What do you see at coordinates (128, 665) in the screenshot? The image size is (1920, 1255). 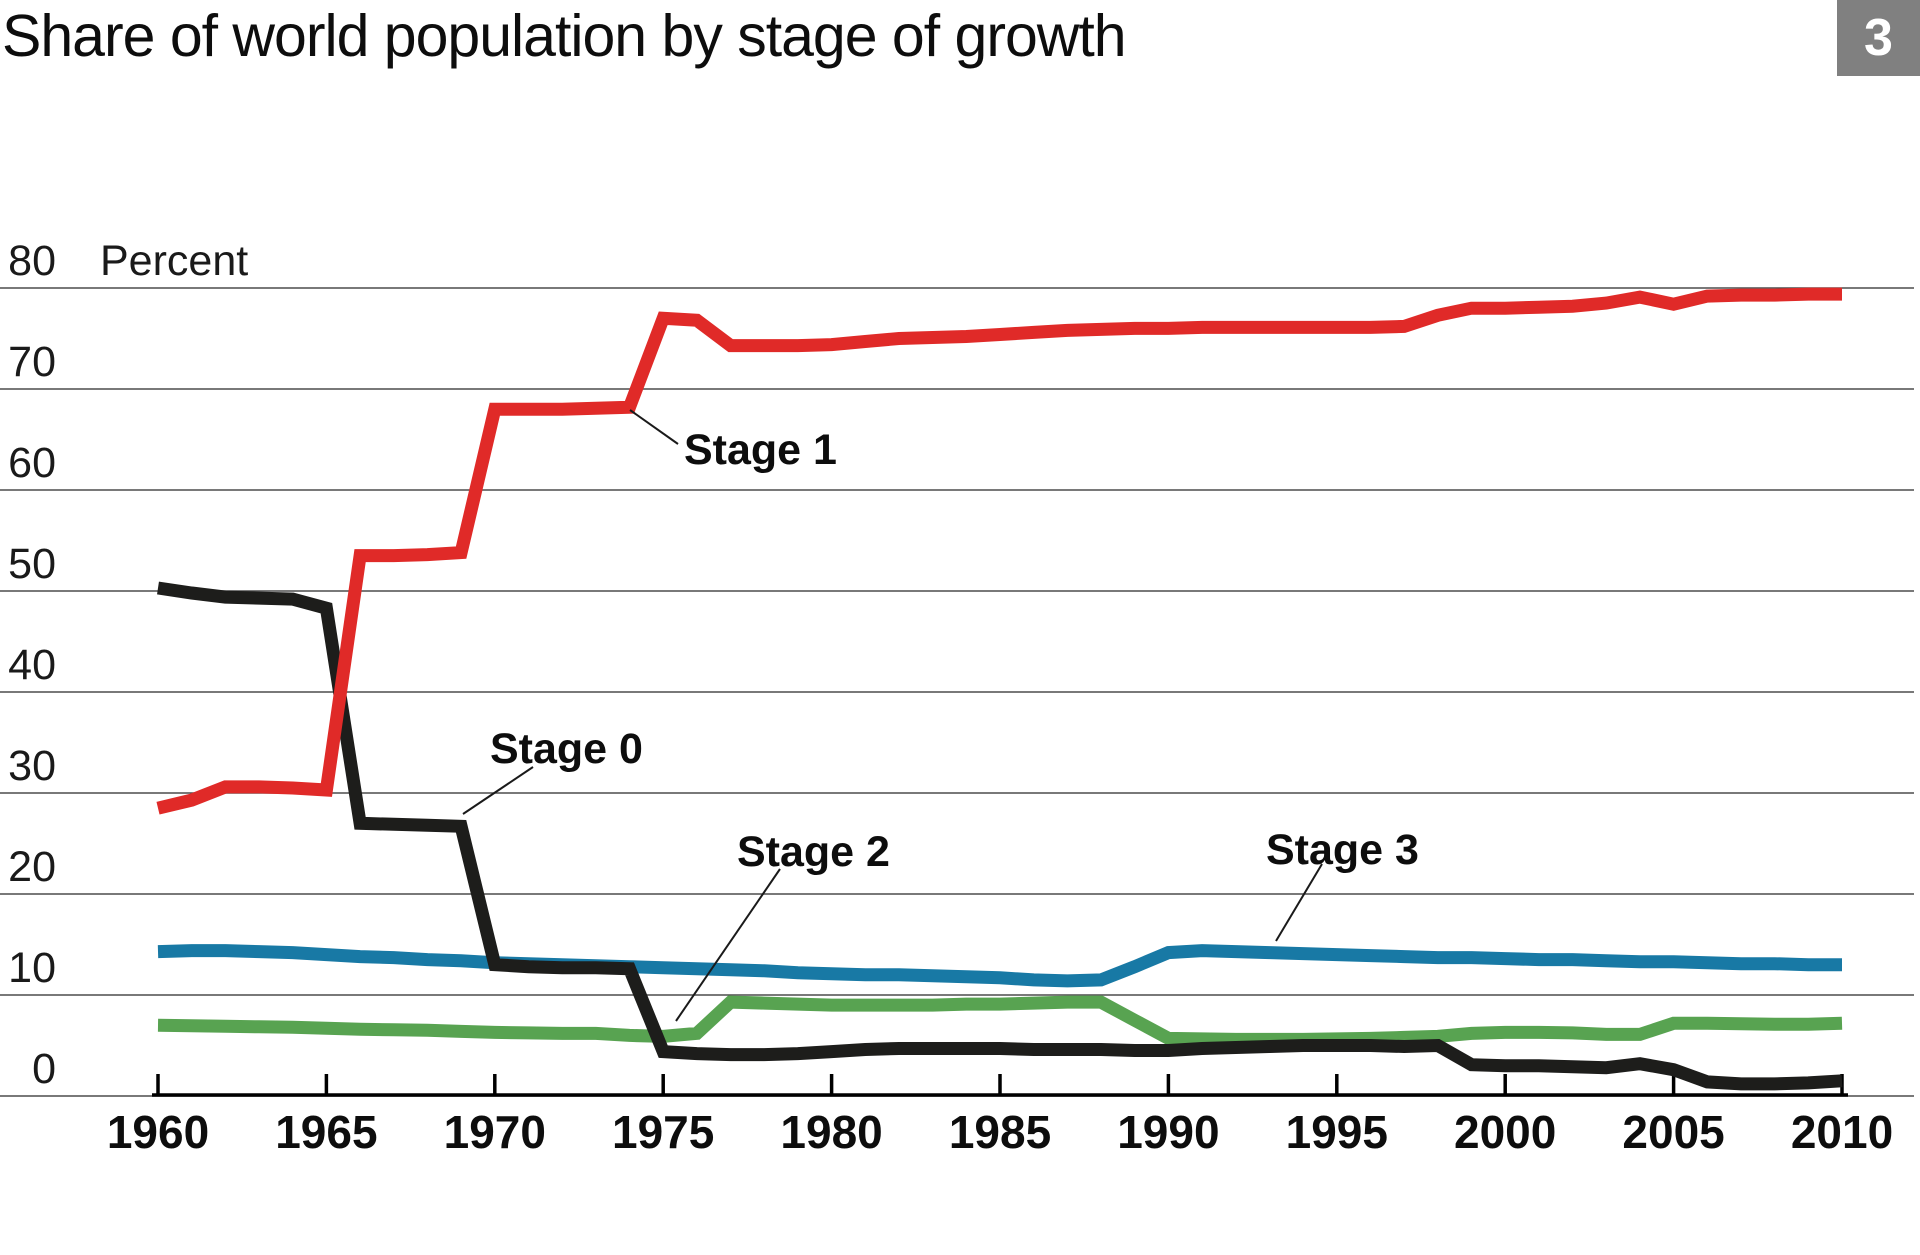 I see `y-axis-labels: 80 70 60 50 40 30 20 10 0 Percent` at bounding box center [128, 665].